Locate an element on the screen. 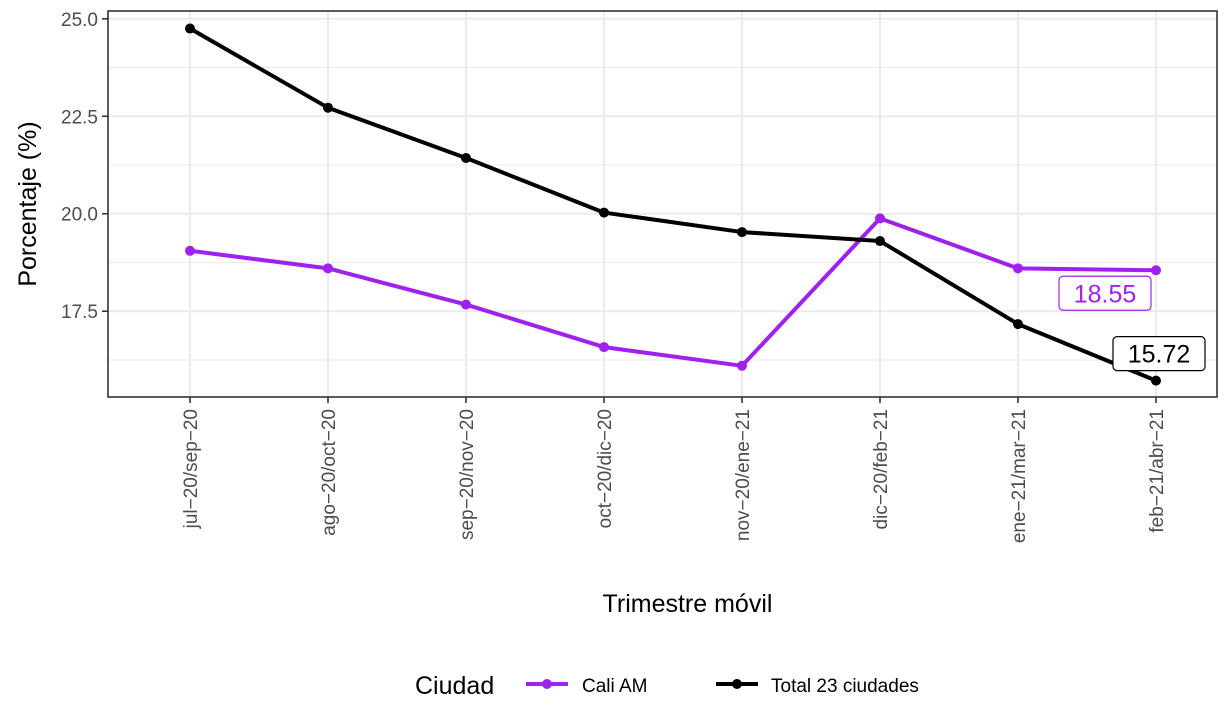 The height and width of the screenshot is (702, 1218). end-labels: 18.55 15.72 is located at coordinates (1132, 323).